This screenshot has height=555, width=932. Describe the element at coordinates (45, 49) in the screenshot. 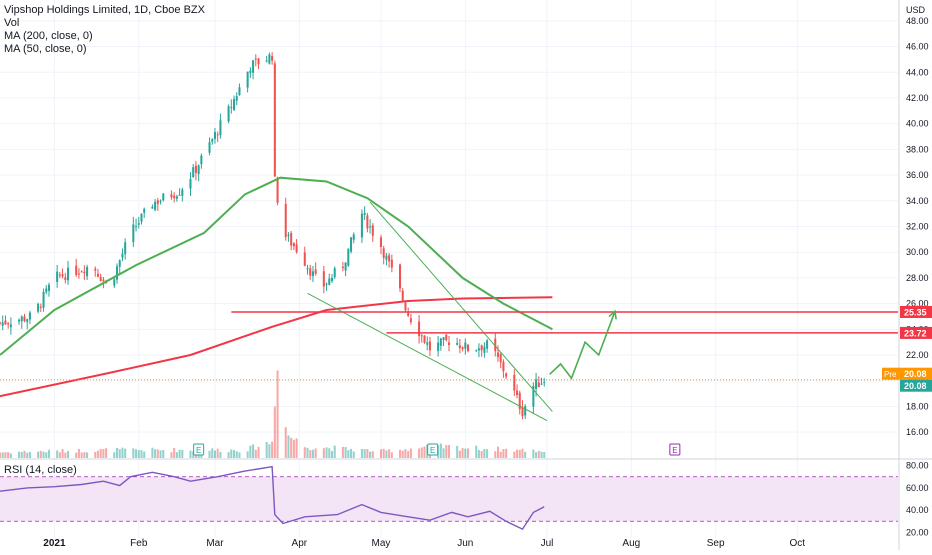

I see `ma50-legend: MA (50, close, 0)` at that location.